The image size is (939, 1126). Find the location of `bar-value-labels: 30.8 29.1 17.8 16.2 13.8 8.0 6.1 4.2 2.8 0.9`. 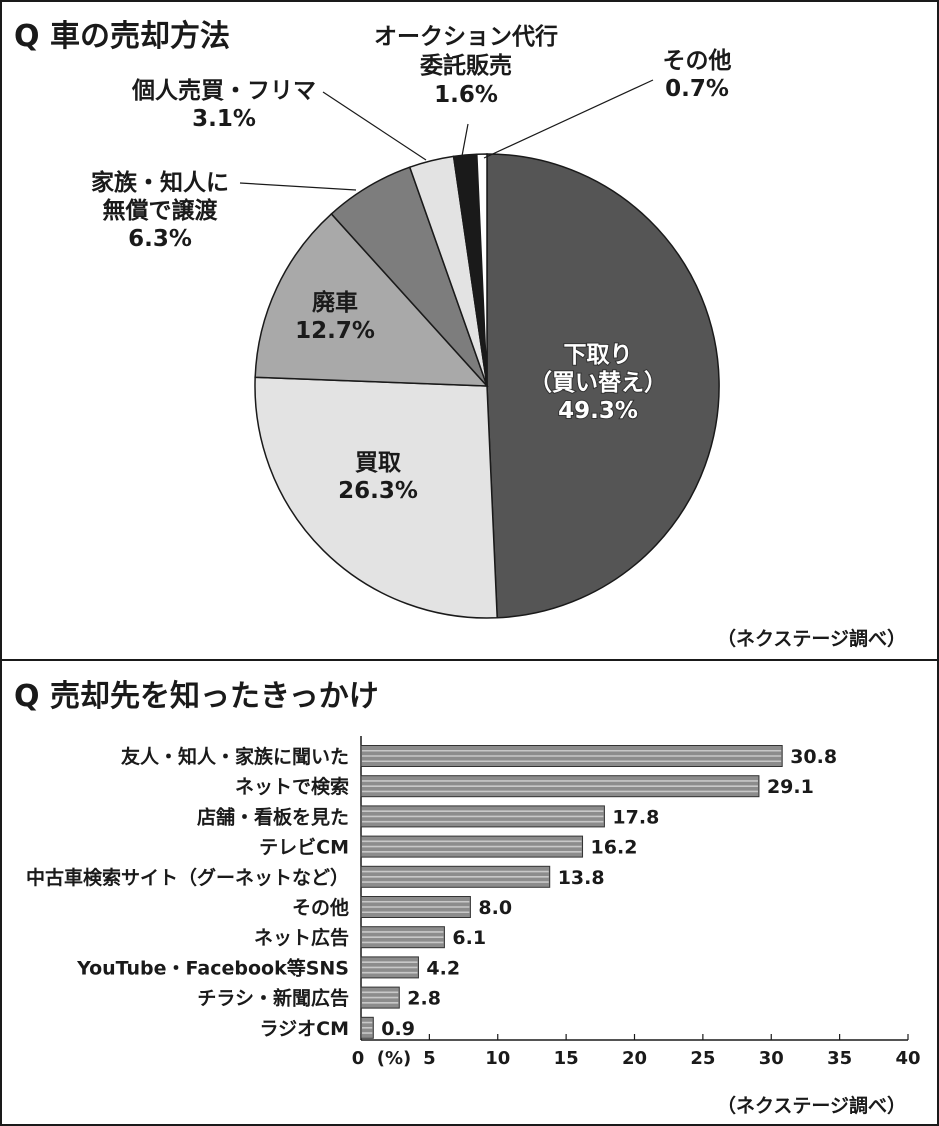

bar-value-labels: 30.8 29.1 17.8 16.2 13.8 8.0 6.1 4.2 2.8 0.9 is located at coordinates (609, 893).